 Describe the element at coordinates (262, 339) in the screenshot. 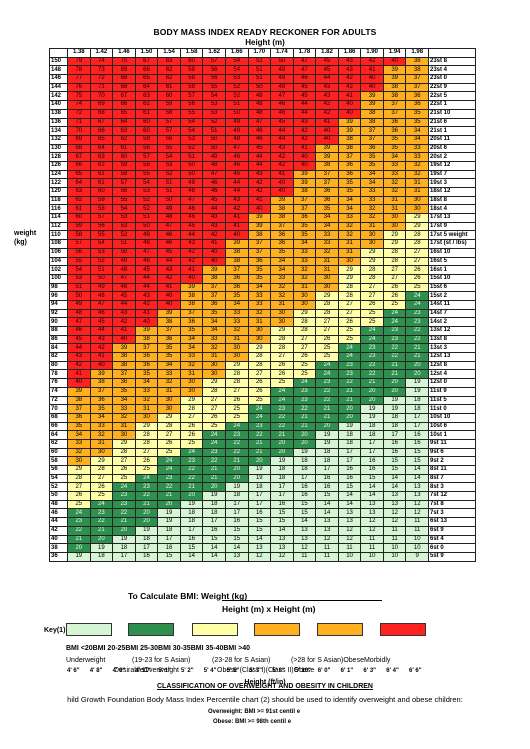

I see `weight-row: 86 45 43 40 38 36 34 33 31 30 28 27 26 25 24 23 22 13st 8` at that location.